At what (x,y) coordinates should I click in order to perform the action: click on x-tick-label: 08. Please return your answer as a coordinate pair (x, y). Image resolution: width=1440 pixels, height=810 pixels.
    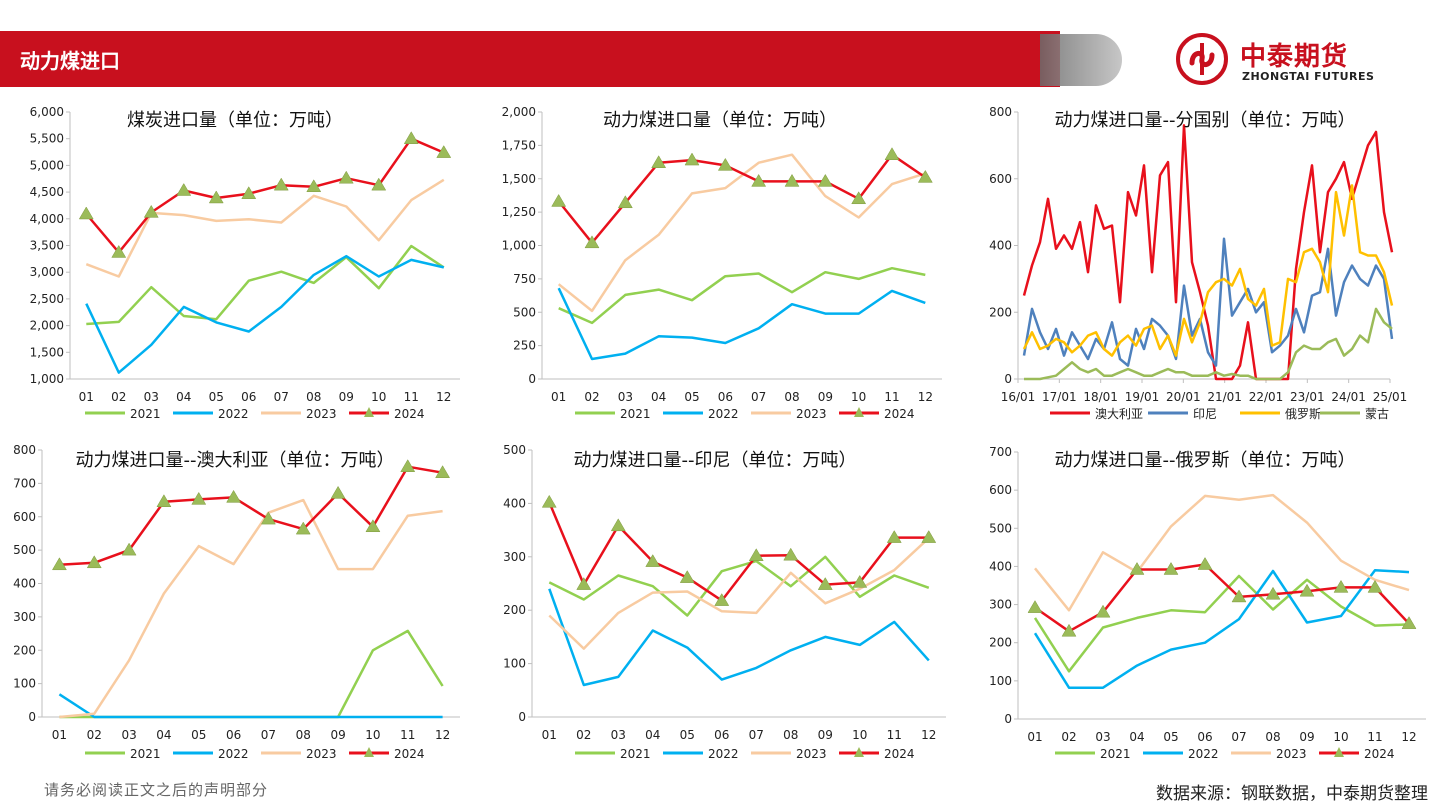
    Looking at the image, I should click on (791, 397).